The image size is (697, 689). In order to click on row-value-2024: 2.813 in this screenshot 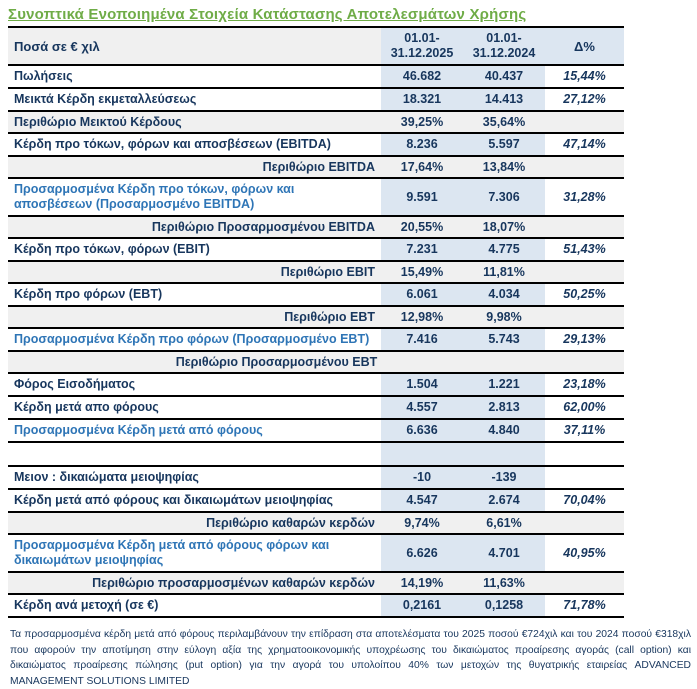, I will do `click(504, 408)`.